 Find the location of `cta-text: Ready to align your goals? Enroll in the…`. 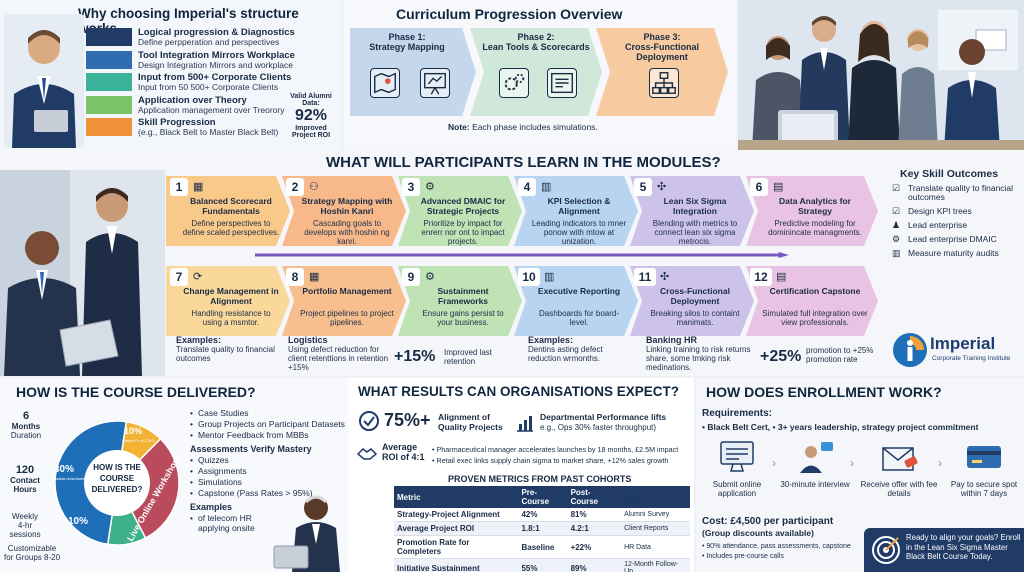

cta-text: Ready to align your goals? Enroll in the… is located at coordinates (963, 547).